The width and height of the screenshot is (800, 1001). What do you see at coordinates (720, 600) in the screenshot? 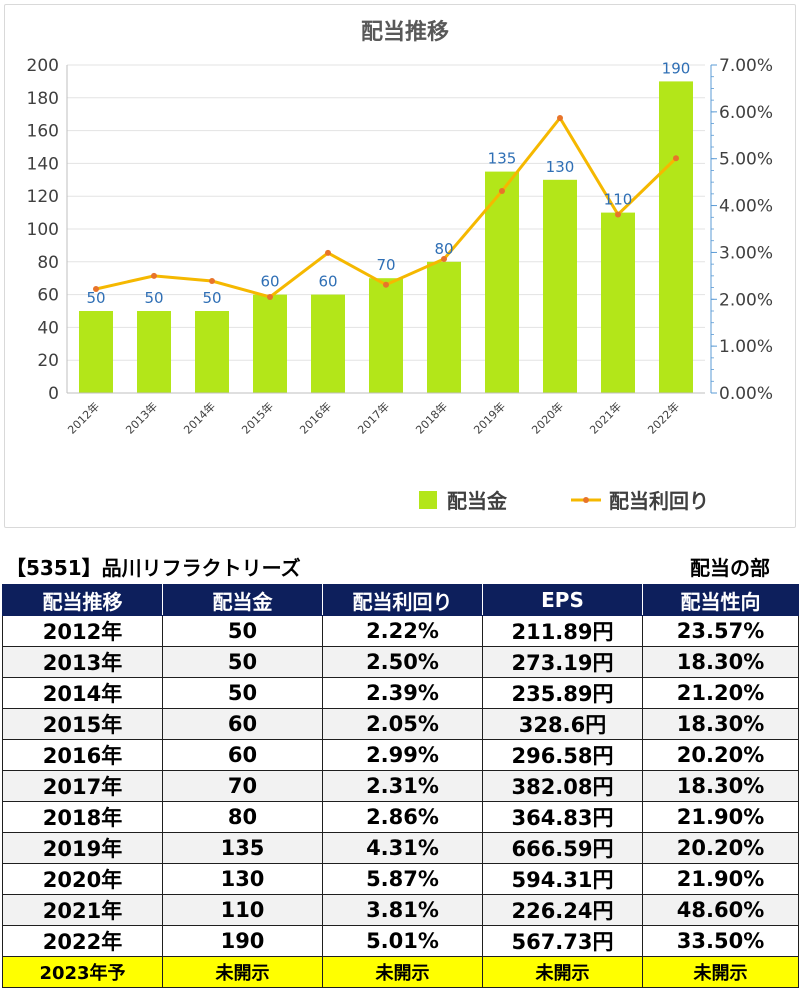
I see `col-header-payout: 配当性向` at bounding box center [720, 600].